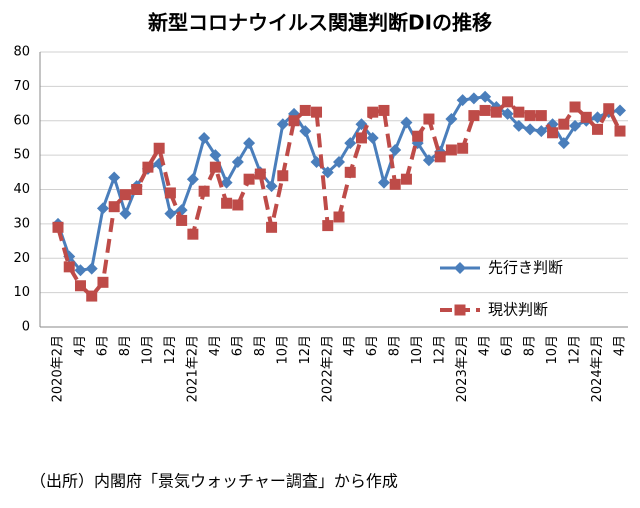  Describe the element at coordinates (462, 368) in the screenshot. I see `x-tick-label: 2023年2月` at that location.